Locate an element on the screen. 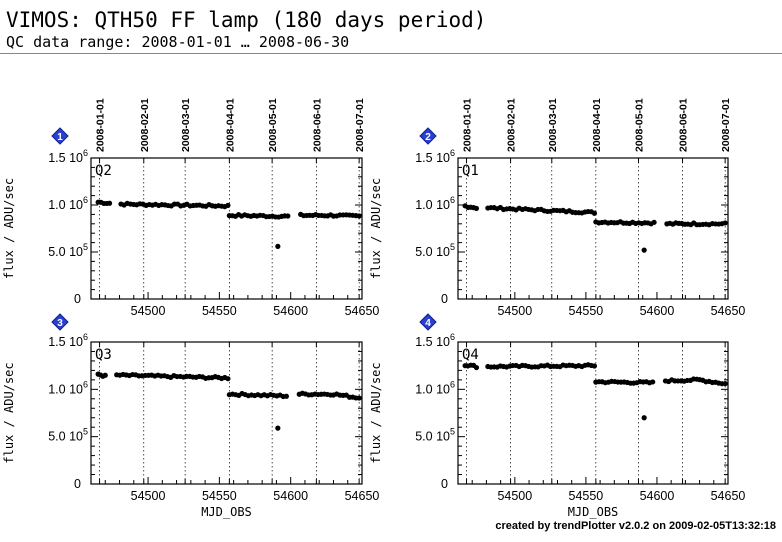  panel-number-badge: 2 is located at coordinates (428, 136).